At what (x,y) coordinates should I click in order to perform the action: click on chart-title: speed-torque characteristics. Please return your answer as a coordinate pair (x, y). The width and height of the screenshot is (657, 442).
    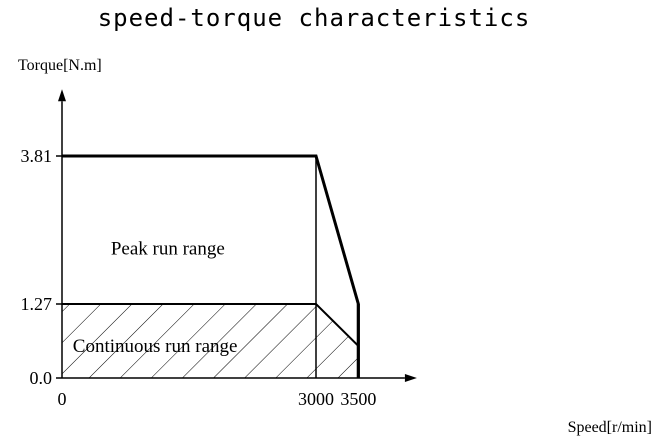
    Looking at the image, I should click on (314, 18).